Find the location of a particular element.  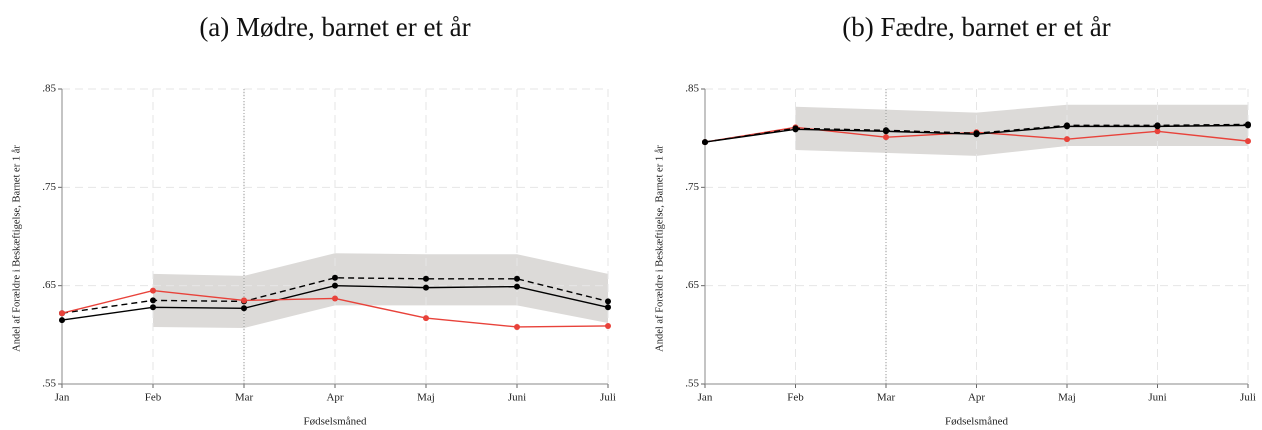

chart-title: (b) Fædre, barnet er et år is located at coordinates (976, 27).